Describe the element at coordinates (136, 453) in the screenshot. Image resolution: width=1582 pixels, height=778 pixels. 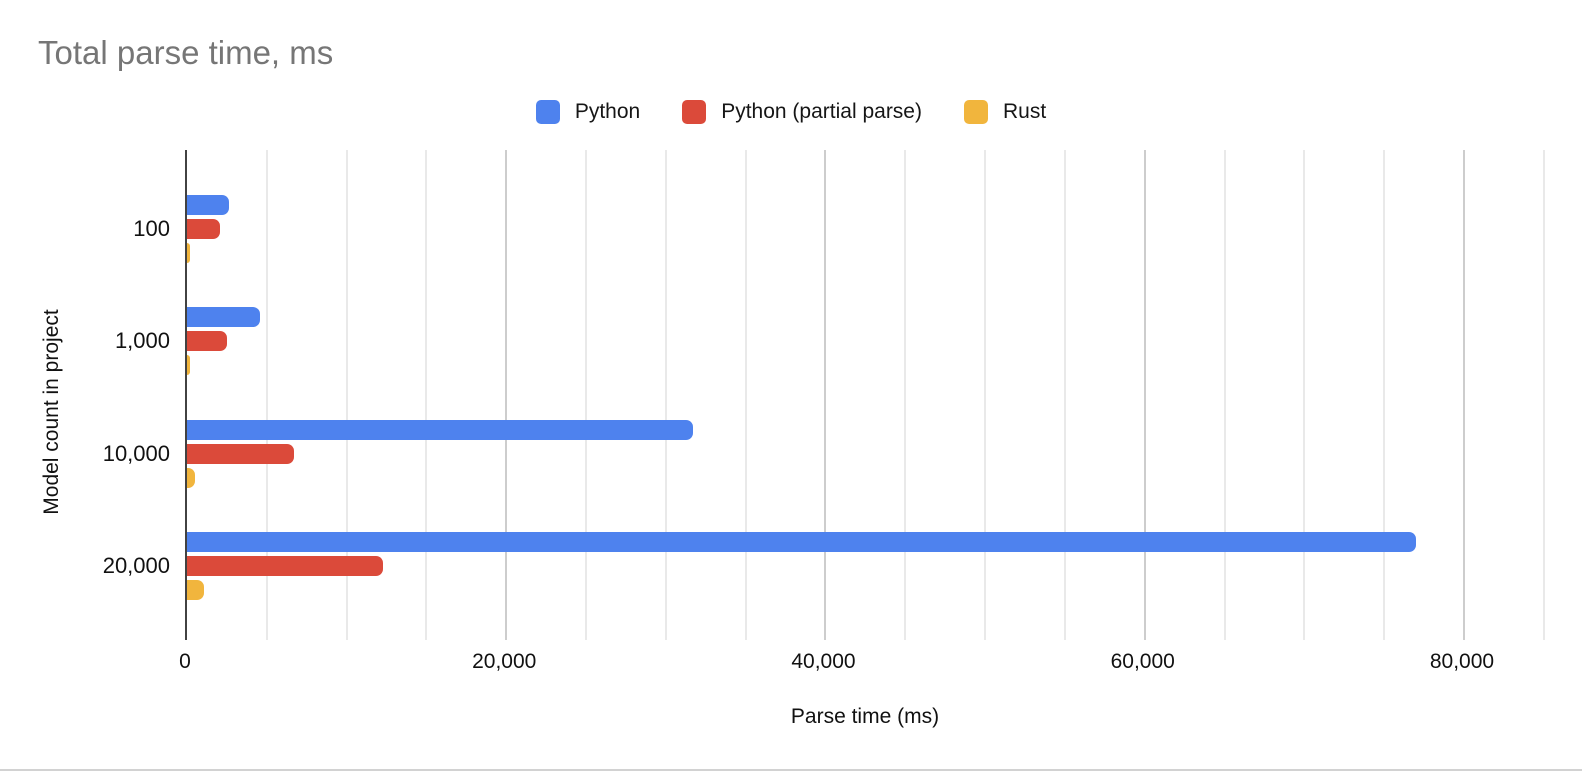
I see `category-label: 10,000` at that location.